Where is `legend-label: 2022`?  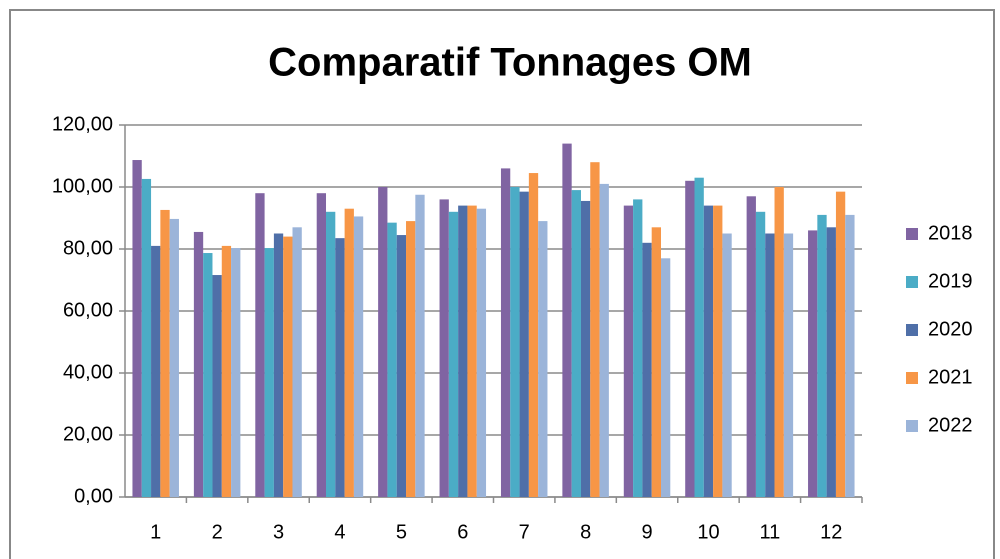
legend-label: 2022 is located at coordinates (950, 425).